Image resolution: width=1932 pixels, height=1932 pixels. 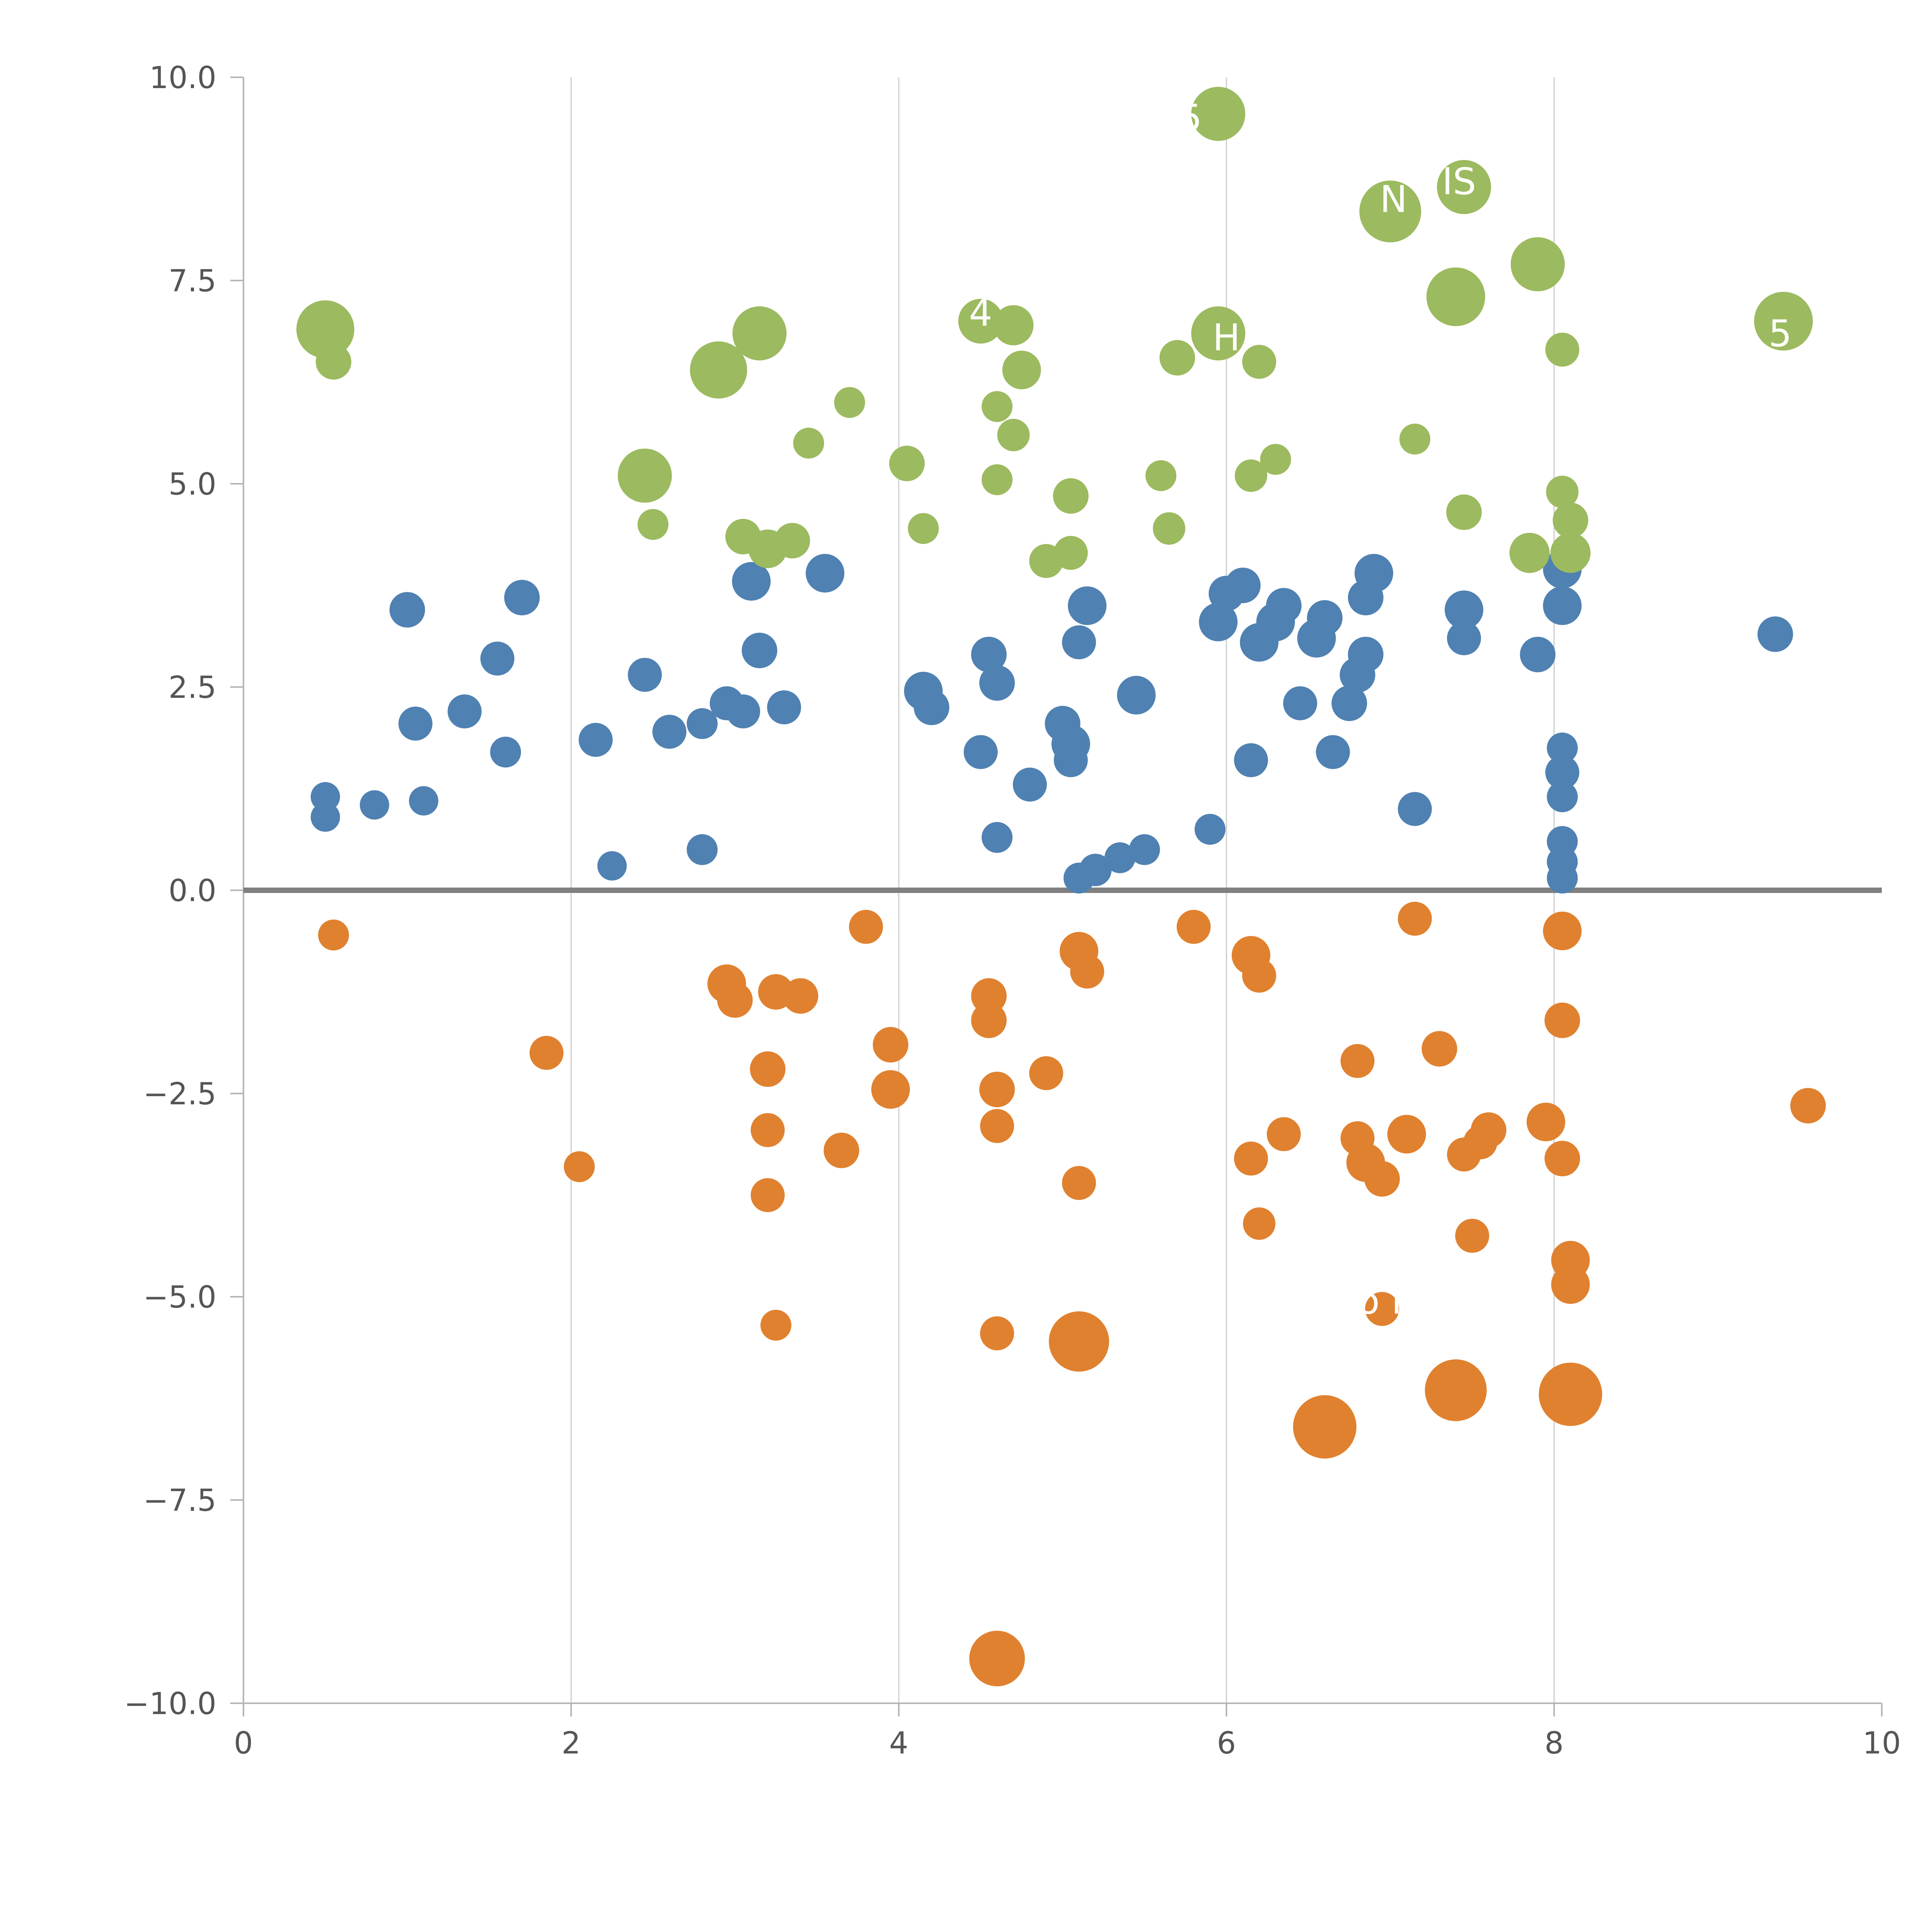 What do you see at coordinates (192, 688) in the screenshot?
I see `y-tick-label: 2.5` at bounding box center [192, 688].